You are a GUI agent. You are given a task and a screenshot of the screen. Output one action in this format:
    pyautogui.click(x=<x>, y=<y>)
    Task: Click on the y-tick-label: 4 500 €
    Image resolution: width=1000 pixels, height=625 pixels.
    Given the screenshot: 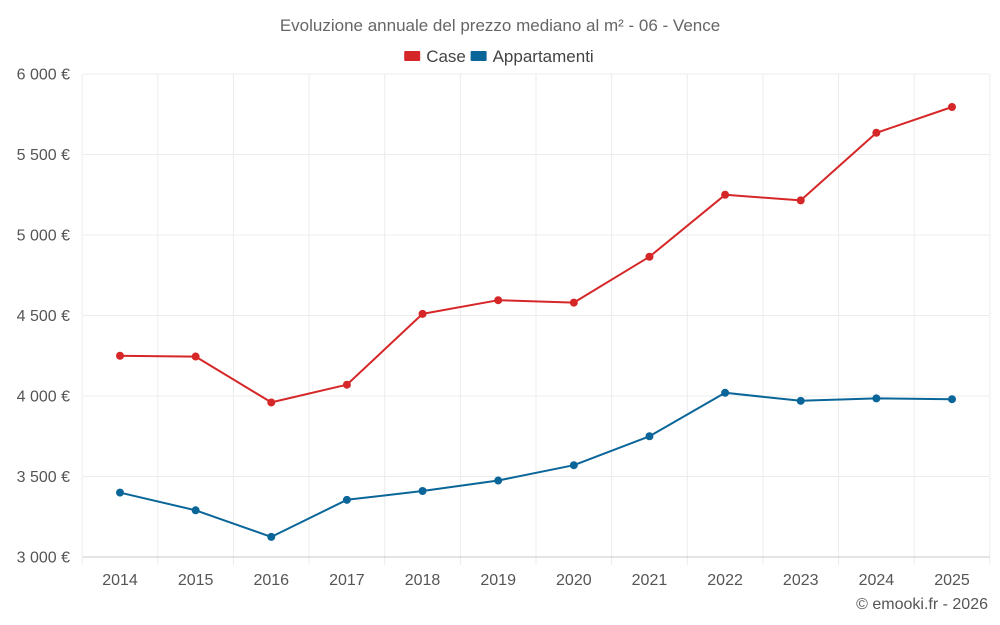 What is the action you would take?
    pyautogui.click(x=43, y=316)
    